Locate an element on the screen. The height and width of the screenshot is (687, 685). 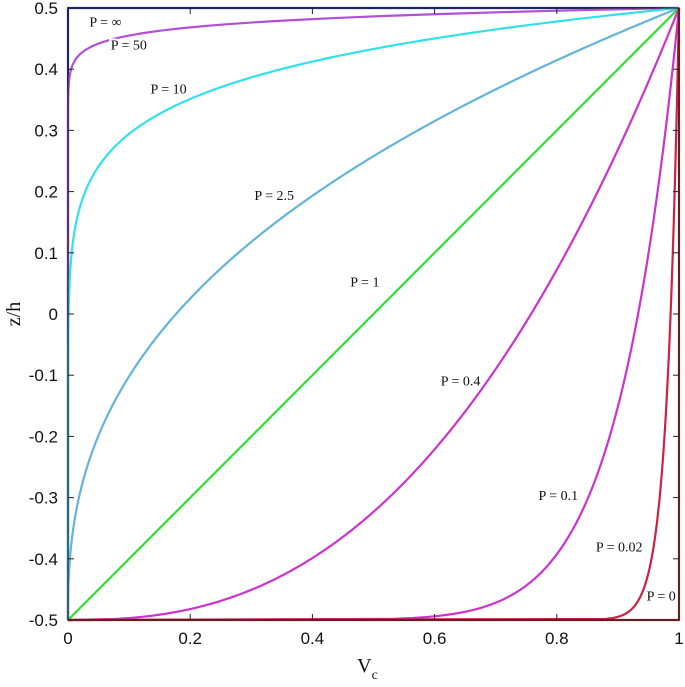
y-tick-label: -0.3 is located at coordinates (43, 498).